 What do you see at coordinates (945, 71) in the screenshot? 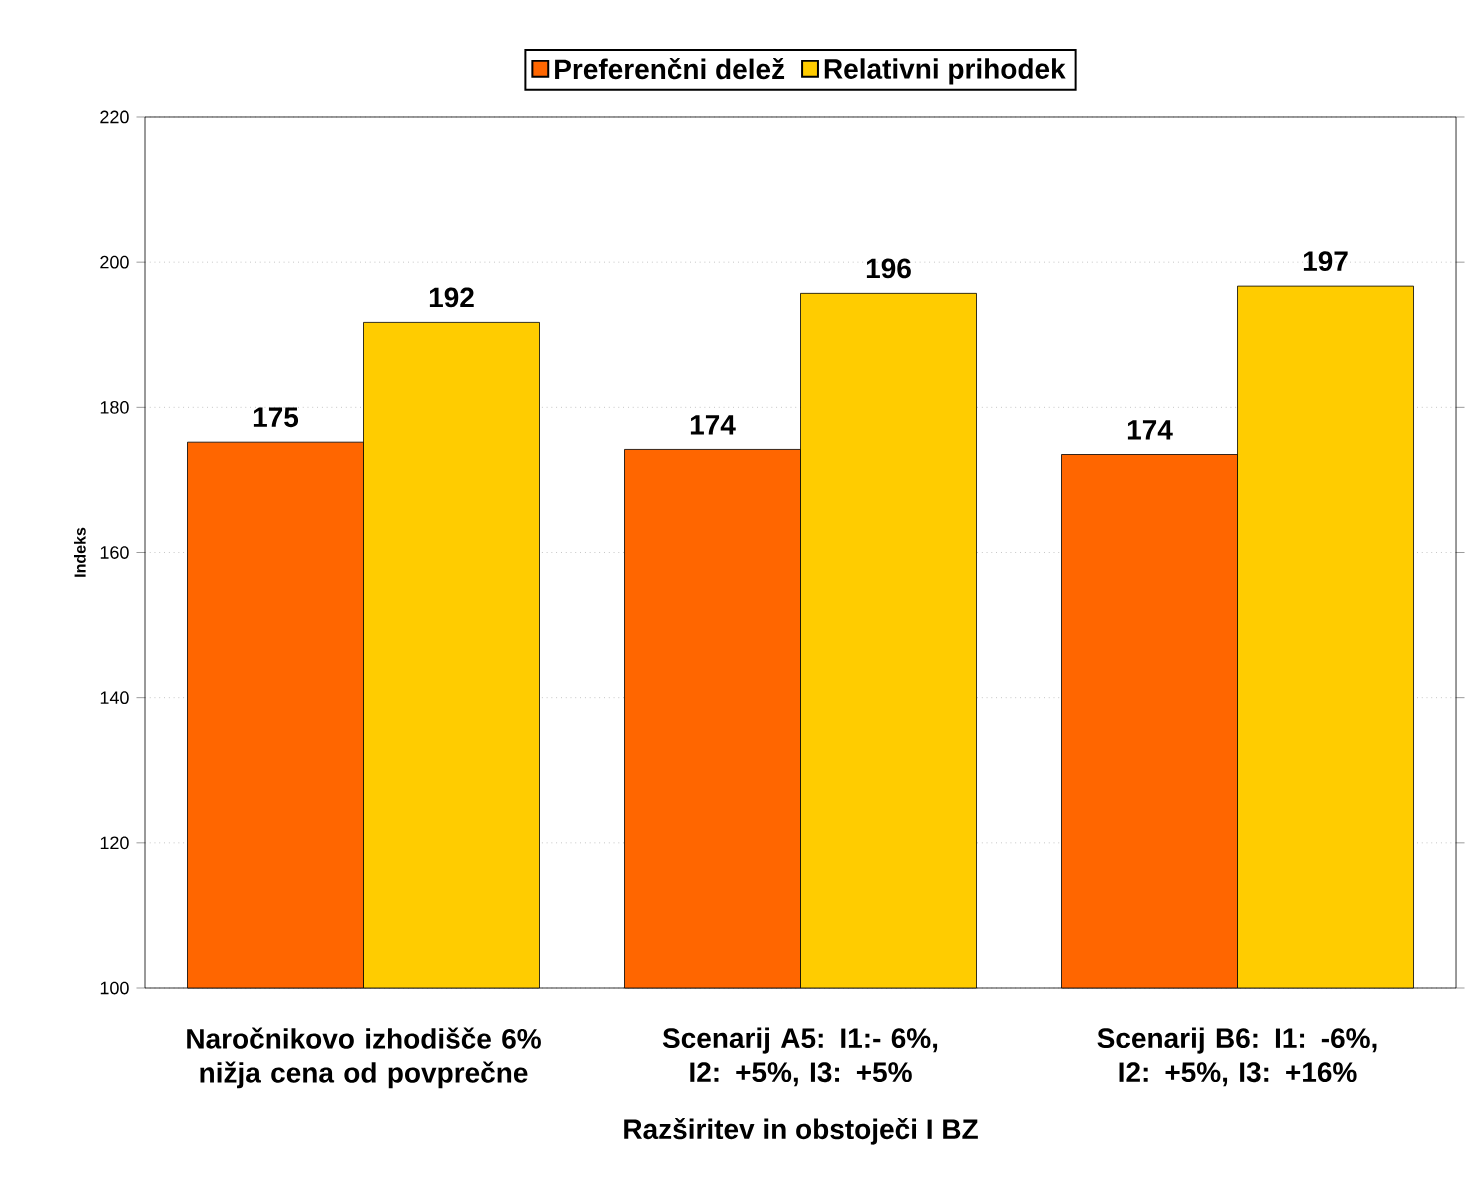
I see `legend-label: Relativni prihodek` at bounding box center [945, 71].